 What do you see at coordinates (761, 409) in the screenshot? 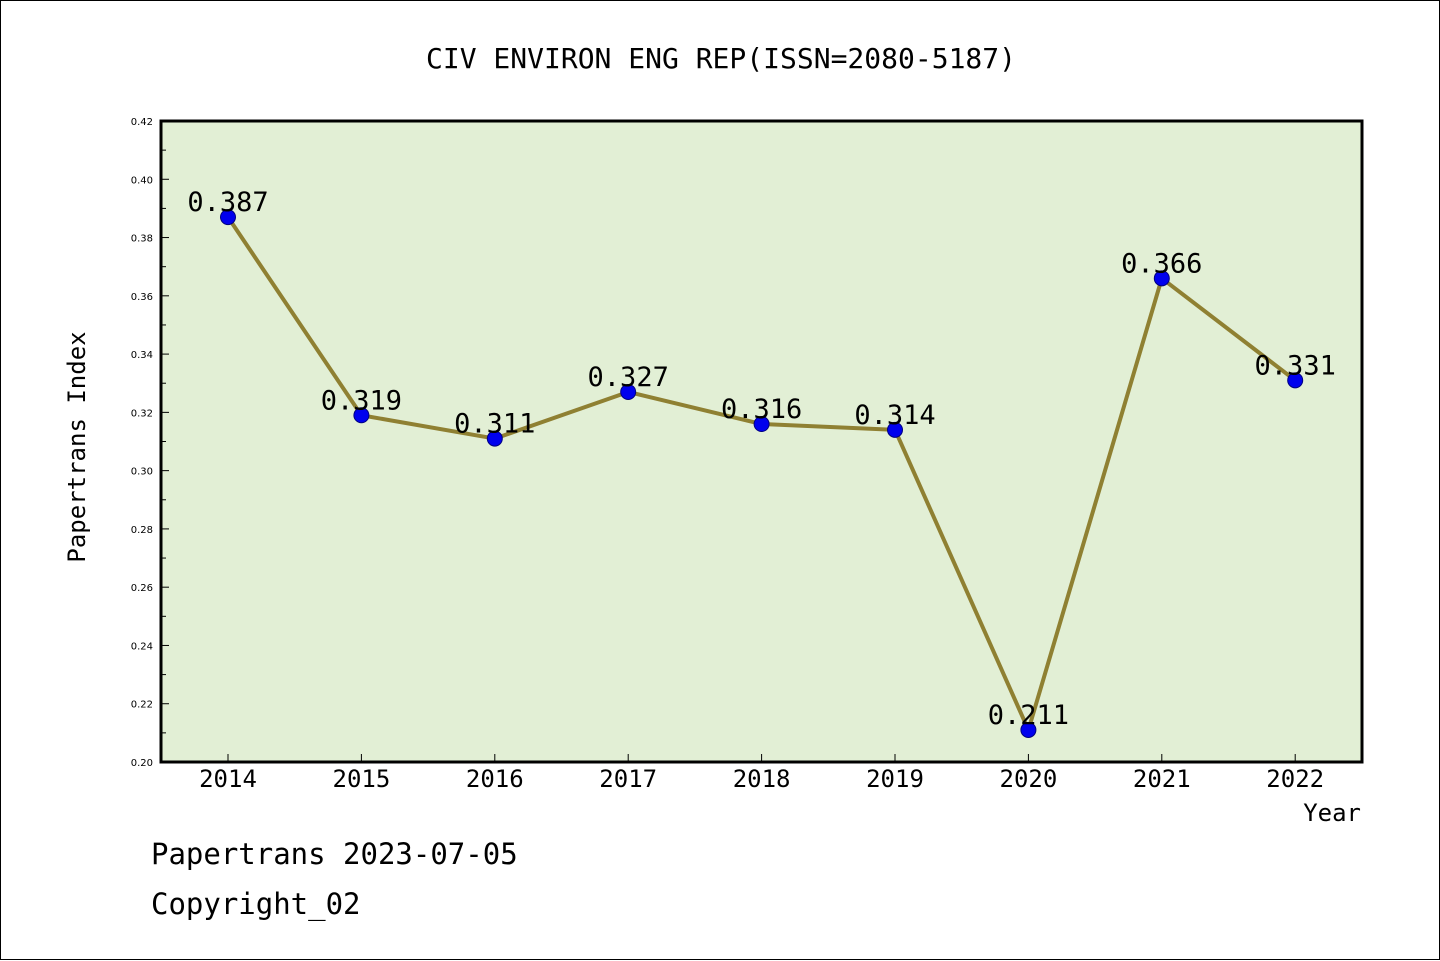
I see `data-label: 0.316` at bounding box center [761, 409].